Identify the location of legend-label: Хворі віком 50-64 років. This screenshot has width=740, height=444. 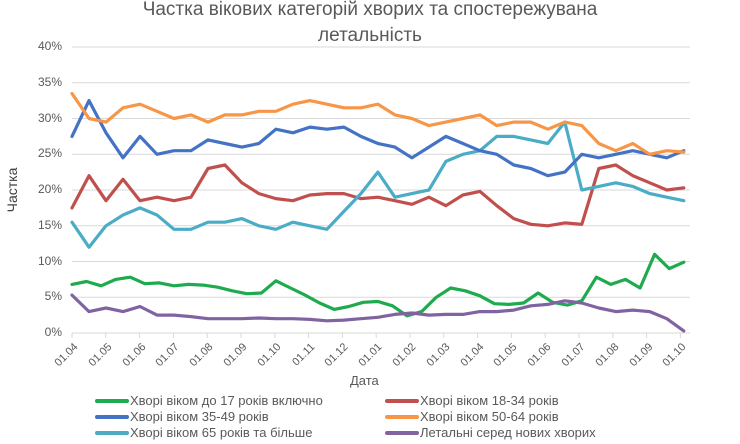
(489, 416).